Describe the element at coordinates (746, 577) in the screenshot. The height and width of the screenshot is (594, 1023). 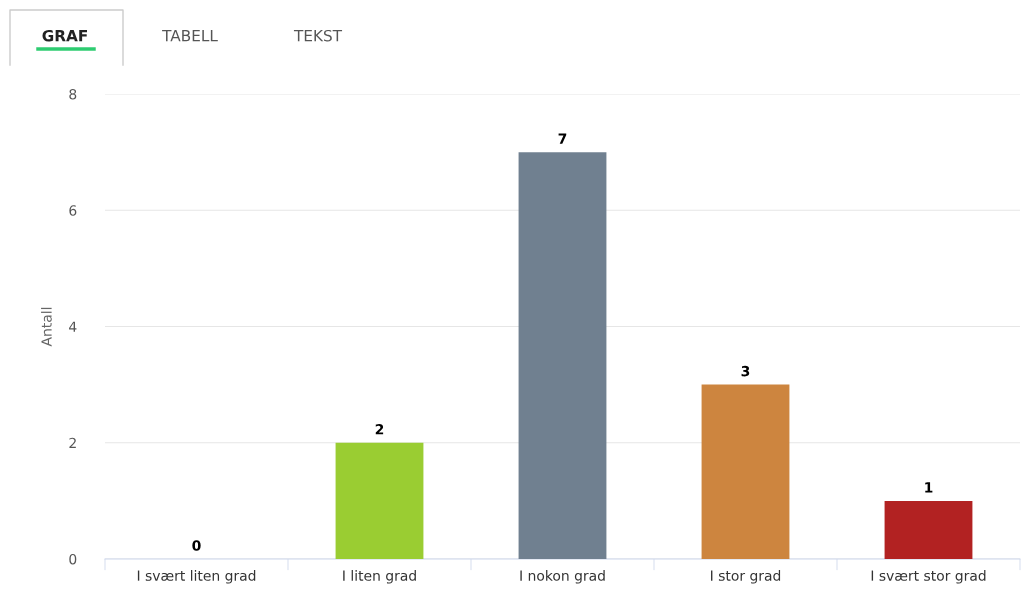
I see `x-tick-label: I stor grad` at that location.